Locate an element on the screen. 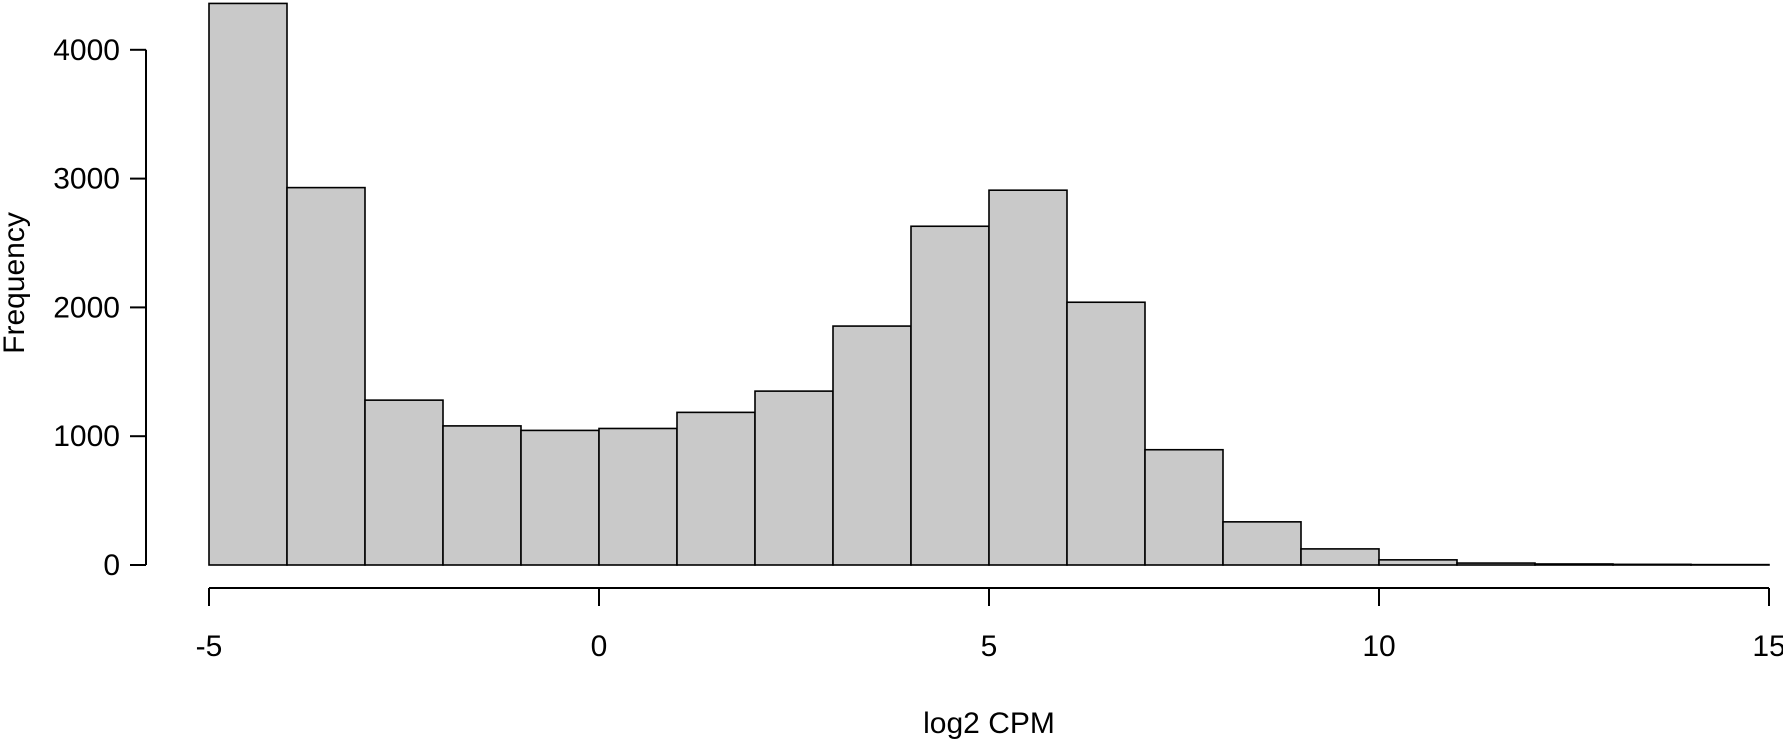 This screenshot has height=740, width=1783. y-tick-label: 3000 is located at coordinates (86, 179).